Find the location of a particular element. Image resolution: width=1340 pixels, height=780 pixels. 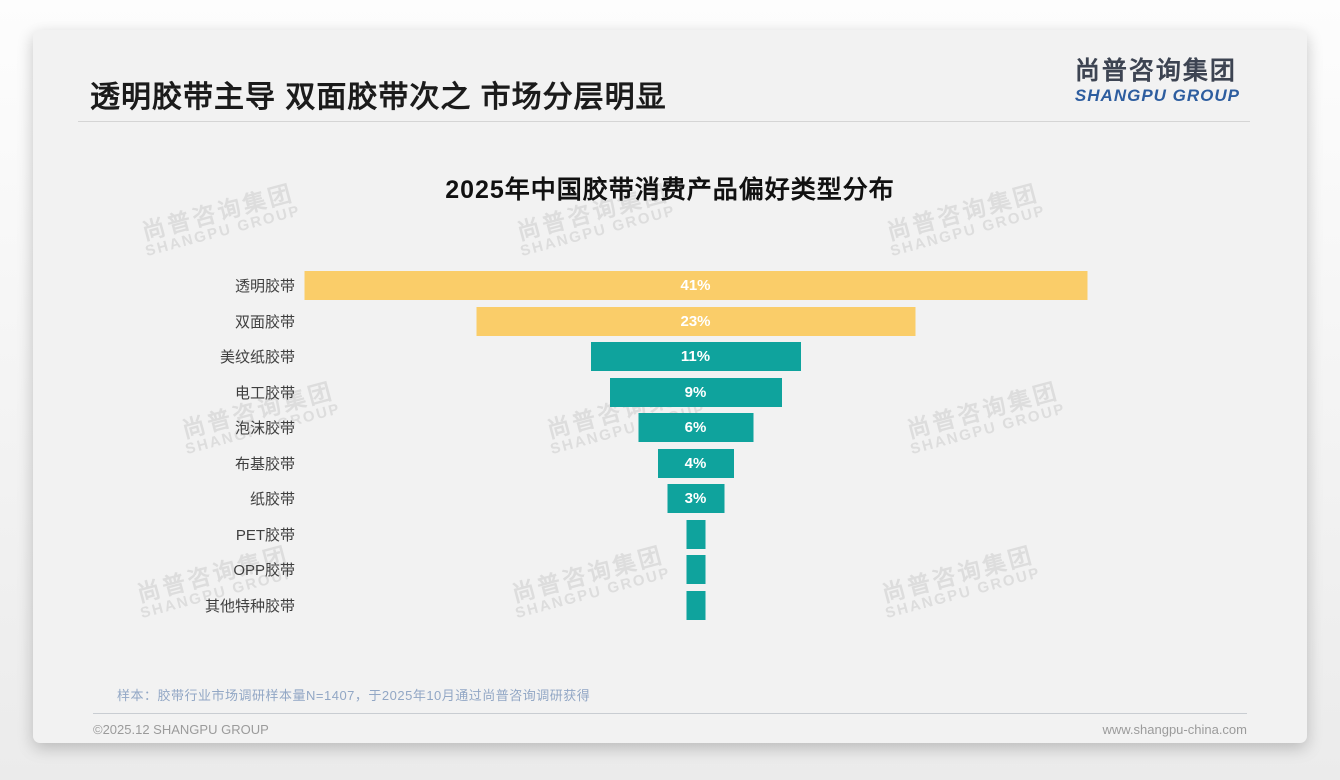

chart-row: 透明胶带 41% is located at coordinates (670, 286).